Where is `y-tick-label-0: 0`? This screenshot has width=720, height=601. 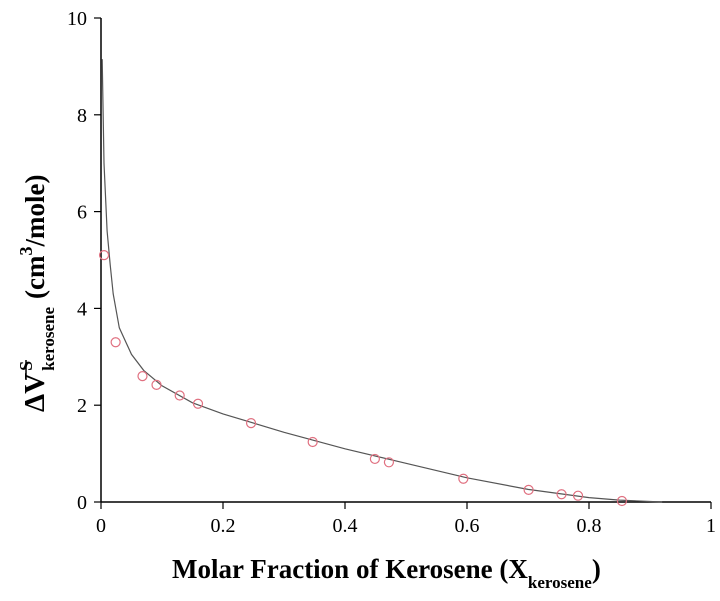 y-tick-label-0: 0 is located at coordinates (82, 503).